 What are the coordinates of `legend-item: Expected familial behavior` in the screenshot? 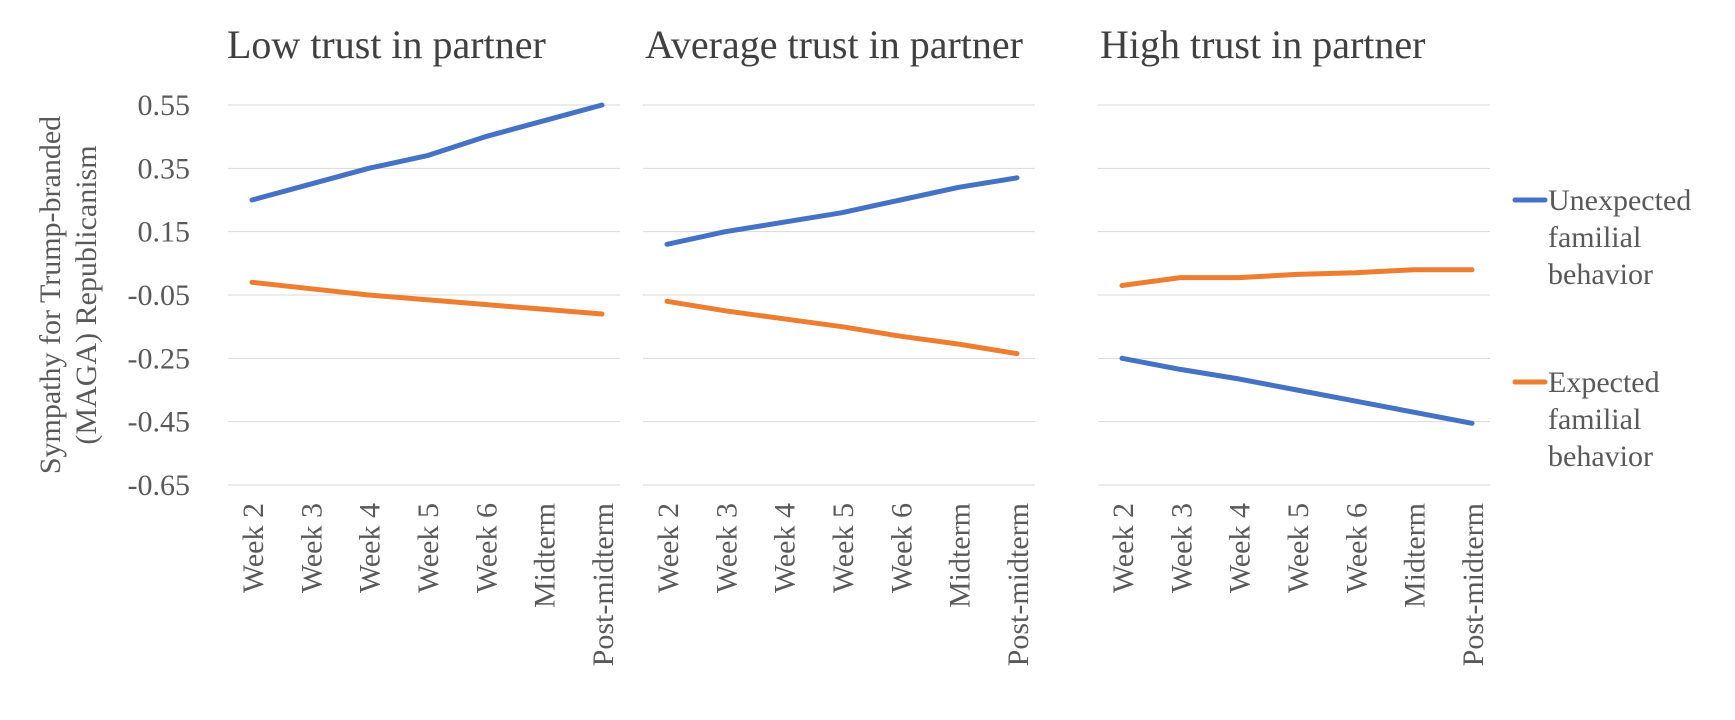 It's located at (1586, 419).